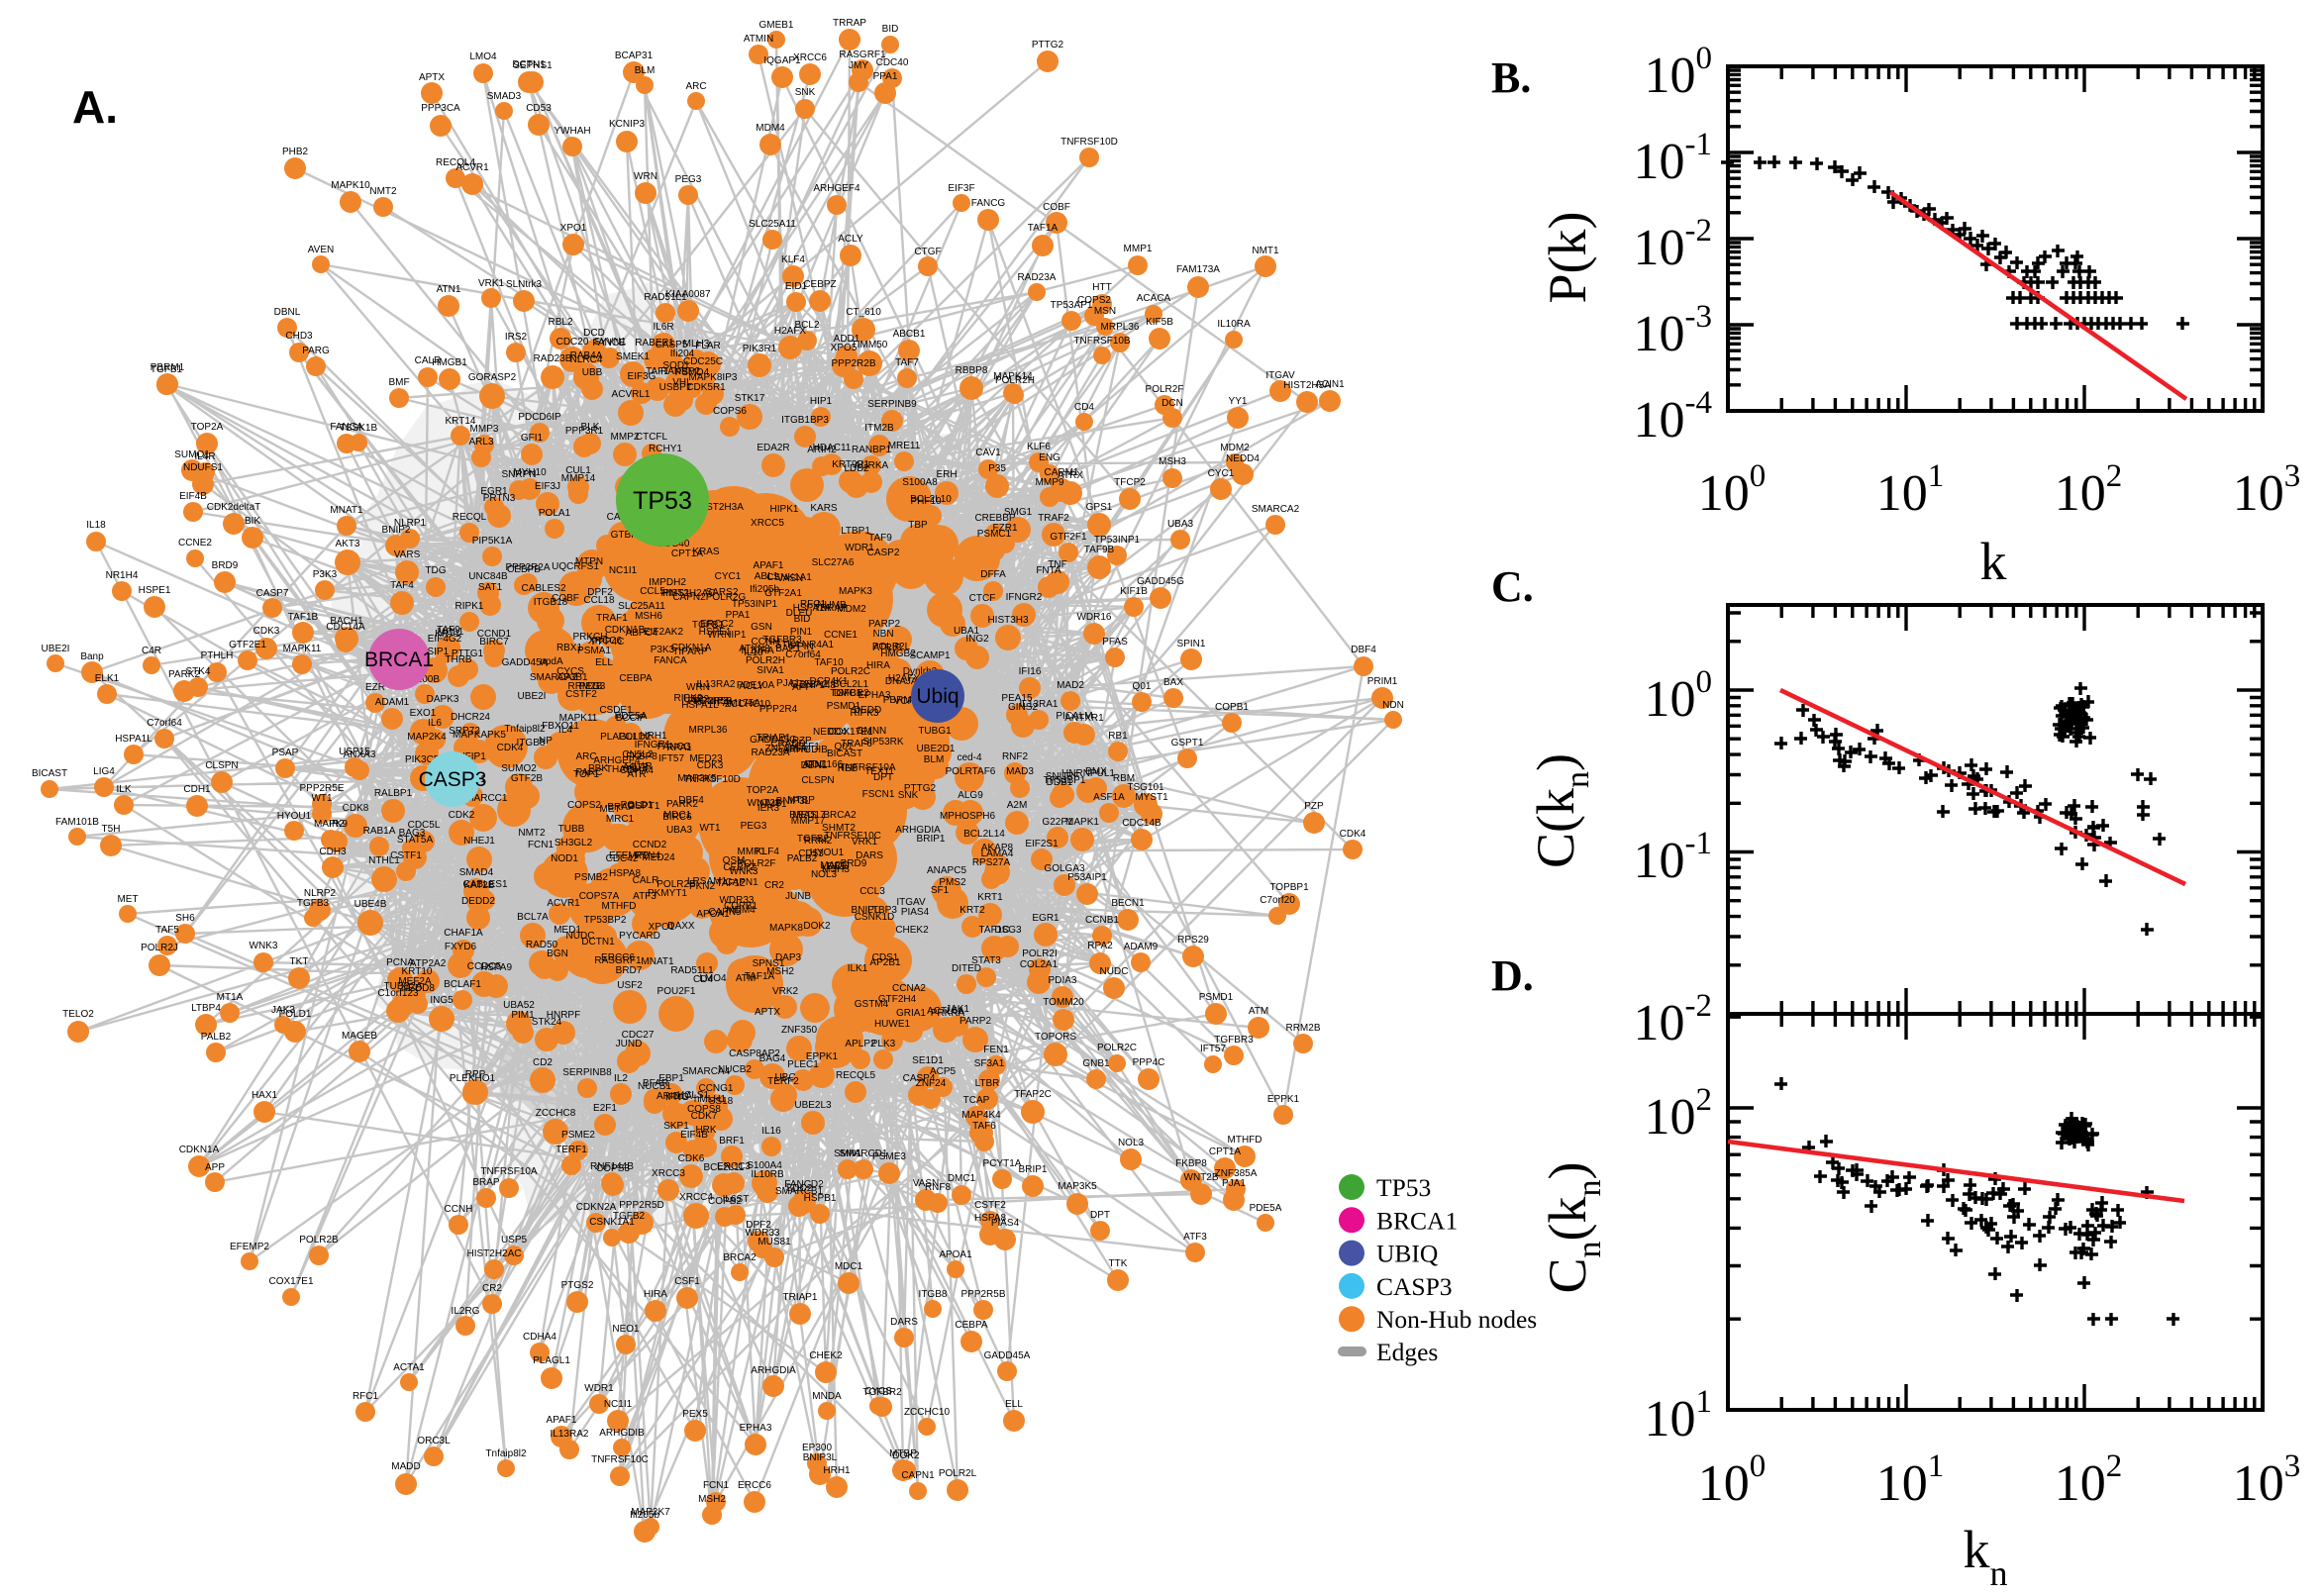  I want to click on svg-text: SMG1, so click(1018, 512).